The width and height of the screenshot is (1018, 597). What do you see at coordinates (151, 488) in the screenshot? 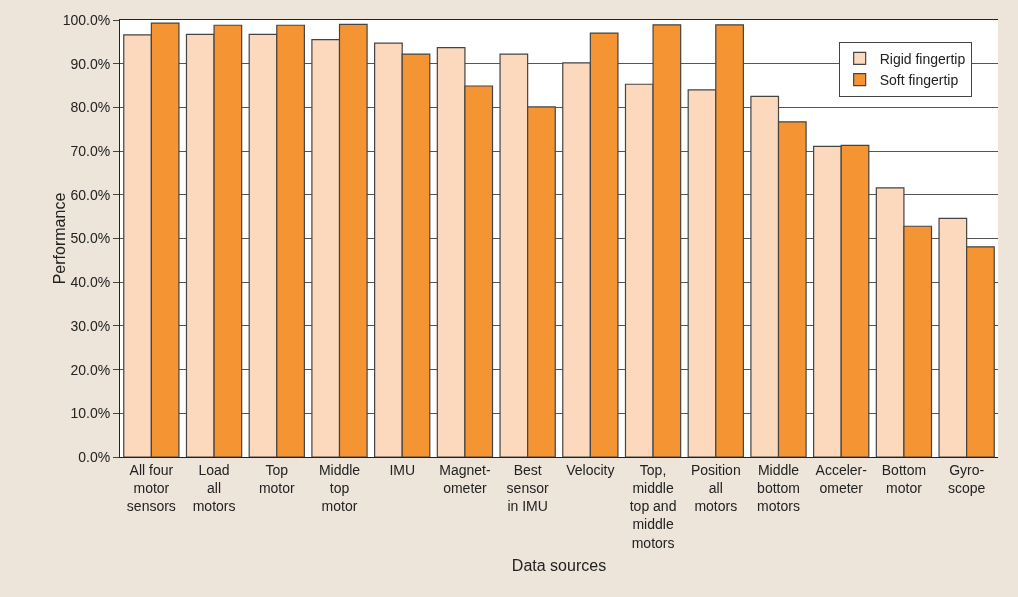
I see `x-tick-label: All four motor sensors` at bounding box center [151, 488].